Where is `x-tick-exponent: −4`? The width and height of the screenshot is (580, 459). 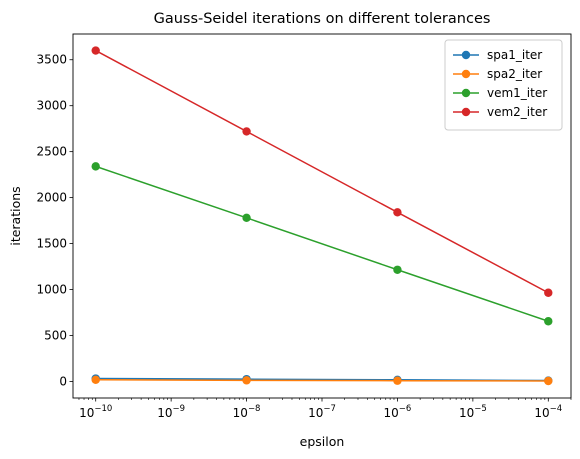
x-tick-exponent: −4 is located at coordinates (556, 409).